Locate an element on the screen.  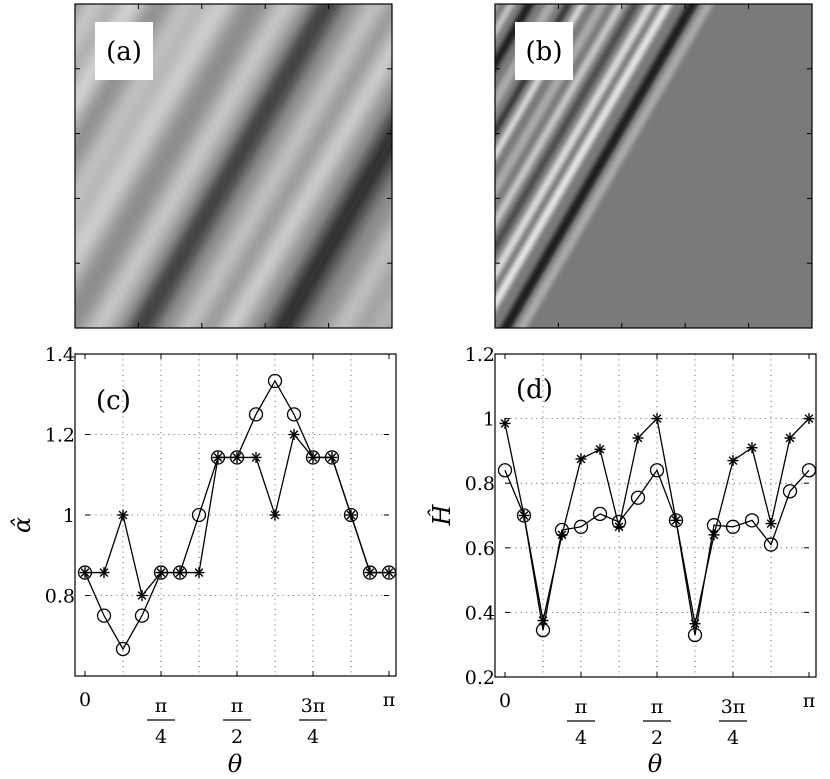
chart-d-ytick-label-2: 0.6 is located at coordinates (480, 549).